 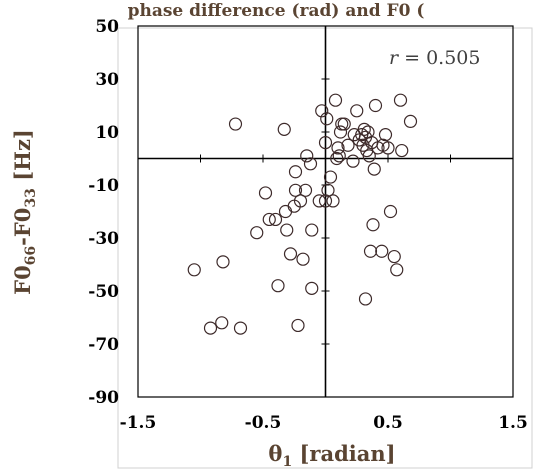 I want to click on y-tick-label: -30, so click(x=103, y=239).